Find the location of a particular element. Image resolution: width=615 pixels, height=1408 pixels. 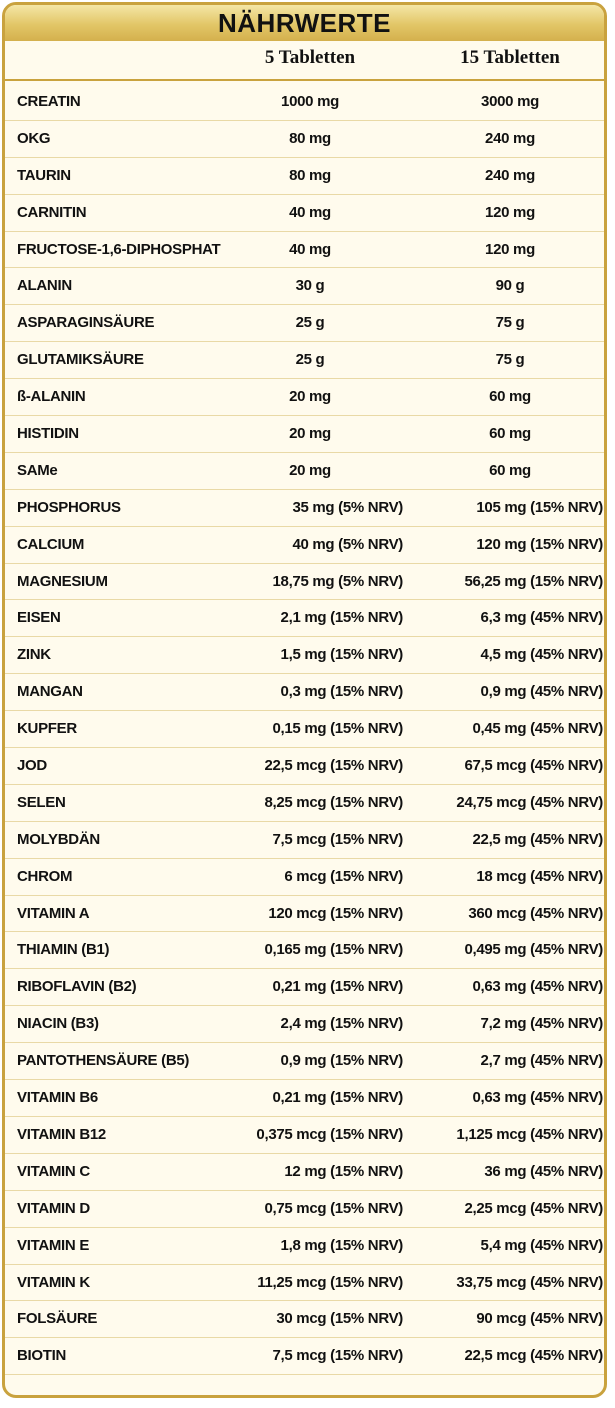

nutrient-name: KUPFER is located at coordinates (47, 729).